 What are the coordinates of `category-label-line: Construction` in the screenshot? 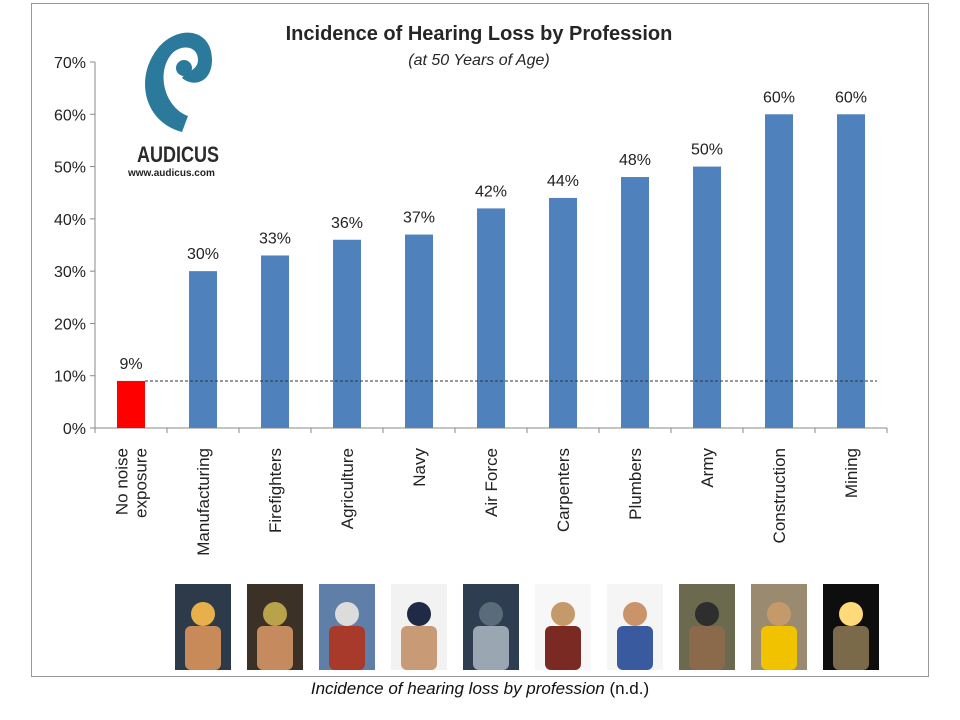 It's located at (779, 495).